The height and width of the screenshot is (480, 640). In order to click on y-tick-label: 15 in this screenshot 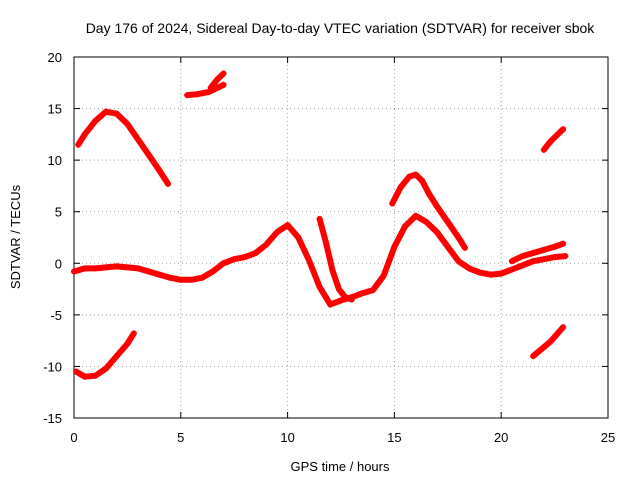, I will do `click(55, 109)`.